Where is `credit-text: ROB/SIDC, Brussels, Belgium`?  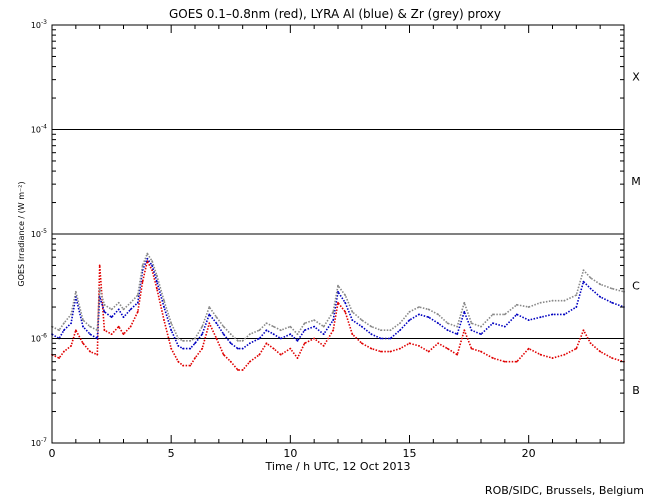 credit-text: ROB/SIDC, Brussels, Belgium is located at coordinates (564, 490).